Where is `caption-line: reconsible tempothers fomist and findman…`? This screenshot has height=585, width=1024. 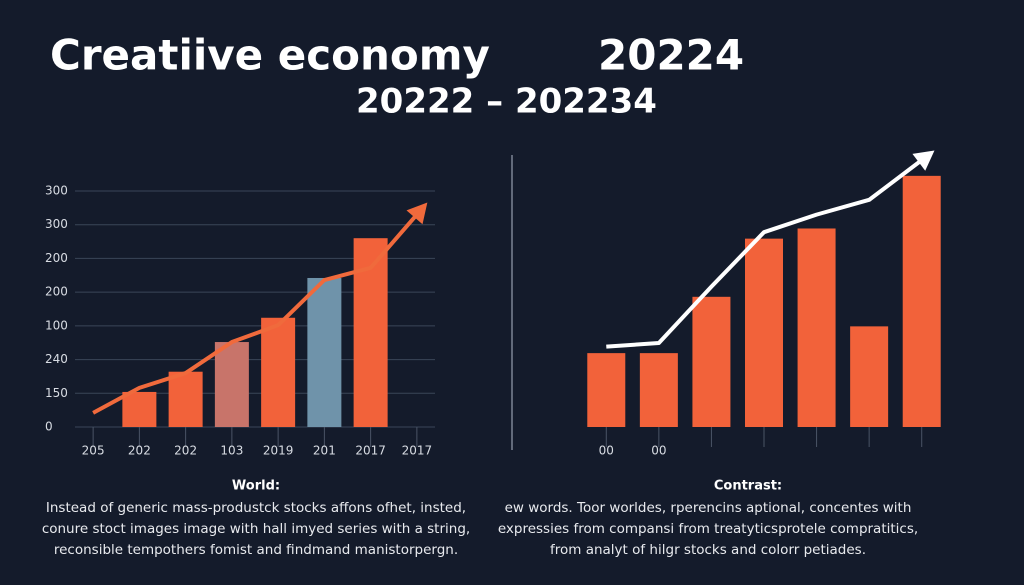 caption-line: reconsible tempothers fomist and findman… is located at coordinates (256, 550).